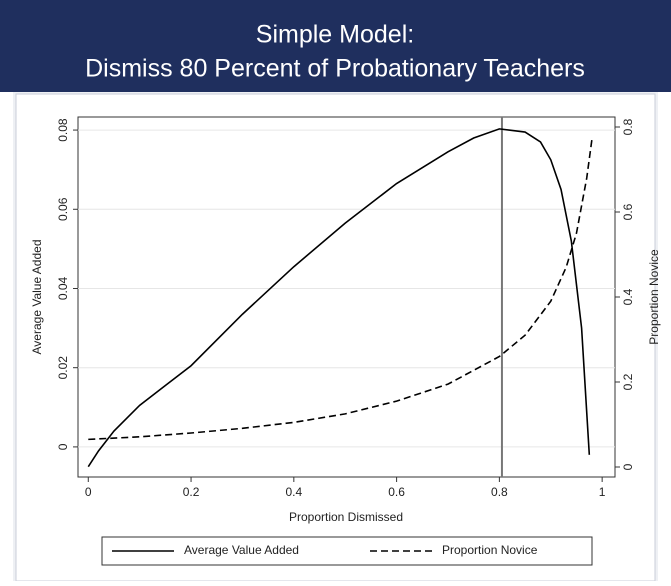 This screenshot has width=671, height=586. Describe the element at coordinates (37, 297) in the screenshot. I see `y-axis-label: Average Value Added` at that location.